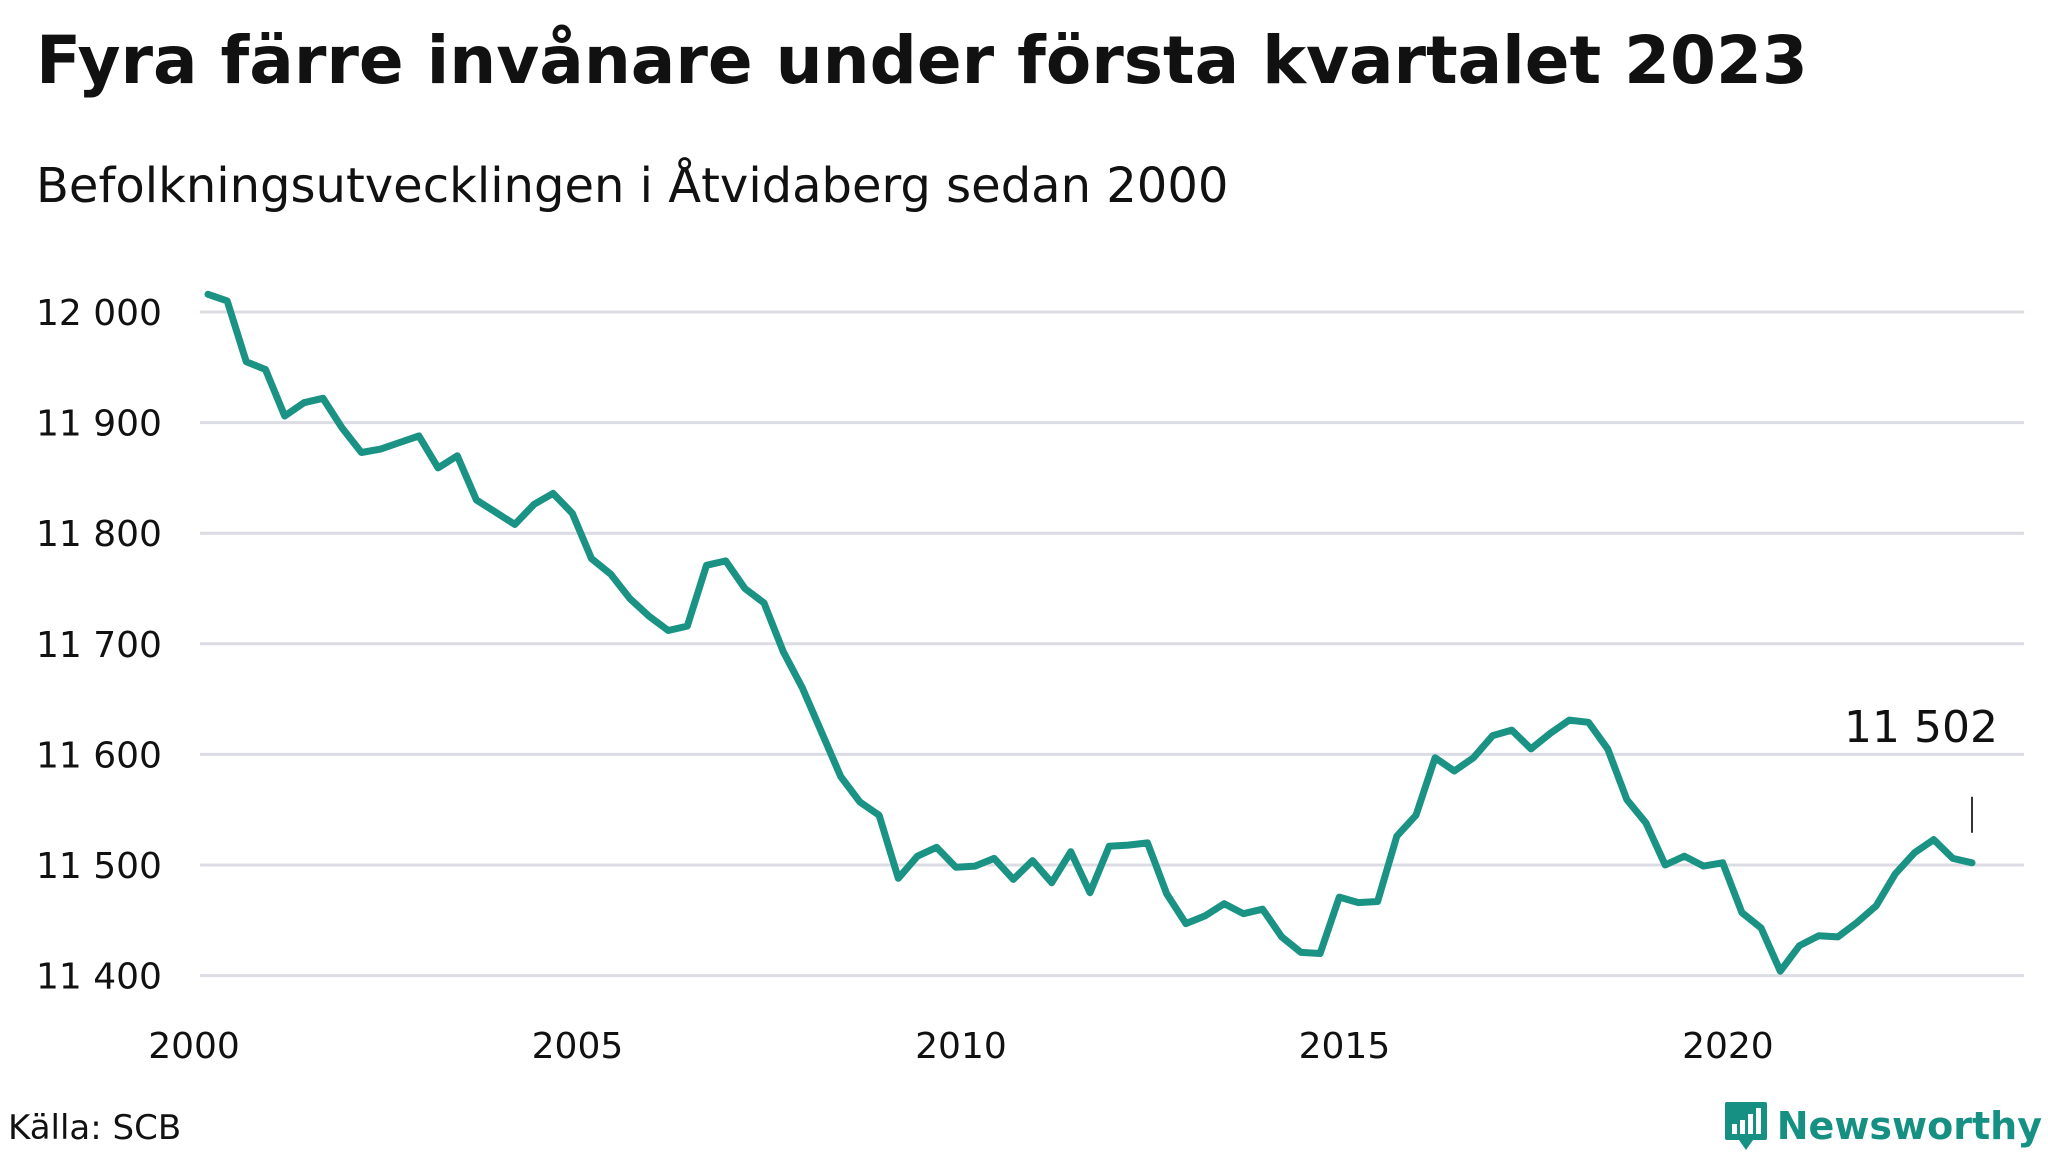  I want to click on source-note: Källa: SCB, so click(95, 1128).